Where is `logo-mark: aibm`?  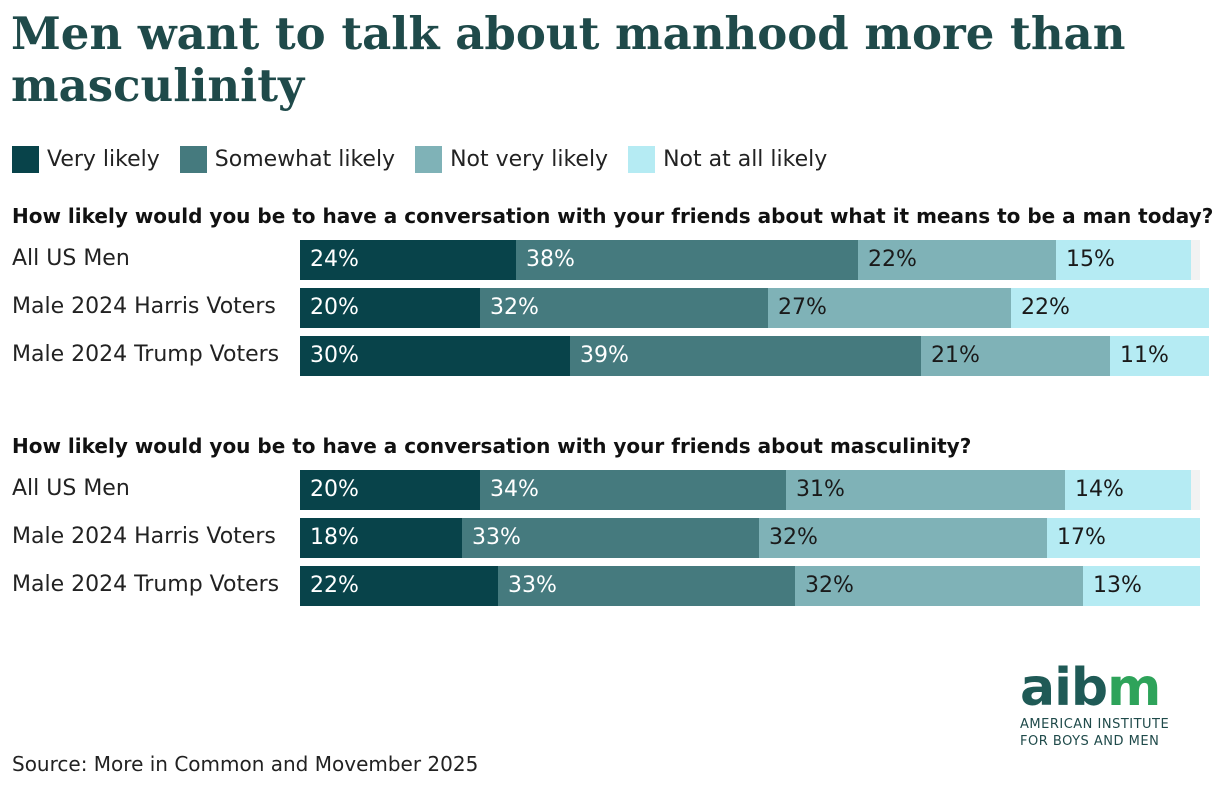
logo-mark: aibm is located at coordinates (1094, 688).